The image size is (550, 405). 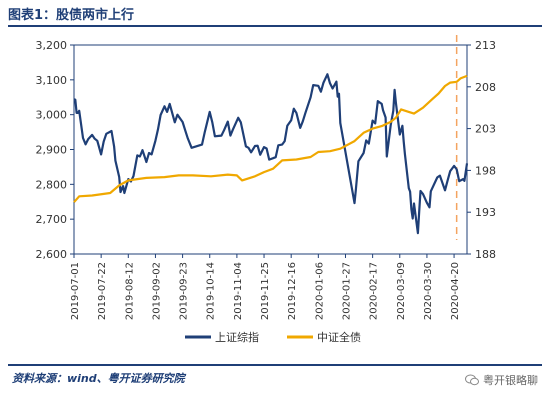 I want to click on y-left-tick-label: 2,900, so click(x=52, y=150).